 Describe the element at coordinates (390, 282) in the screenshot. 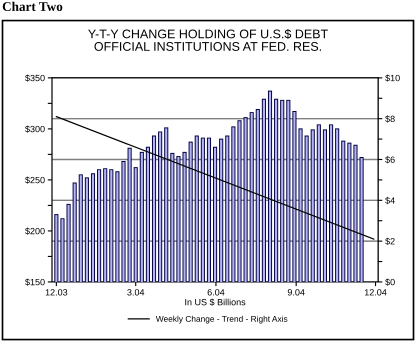

I see `y2-tick-label: $0` at that location.